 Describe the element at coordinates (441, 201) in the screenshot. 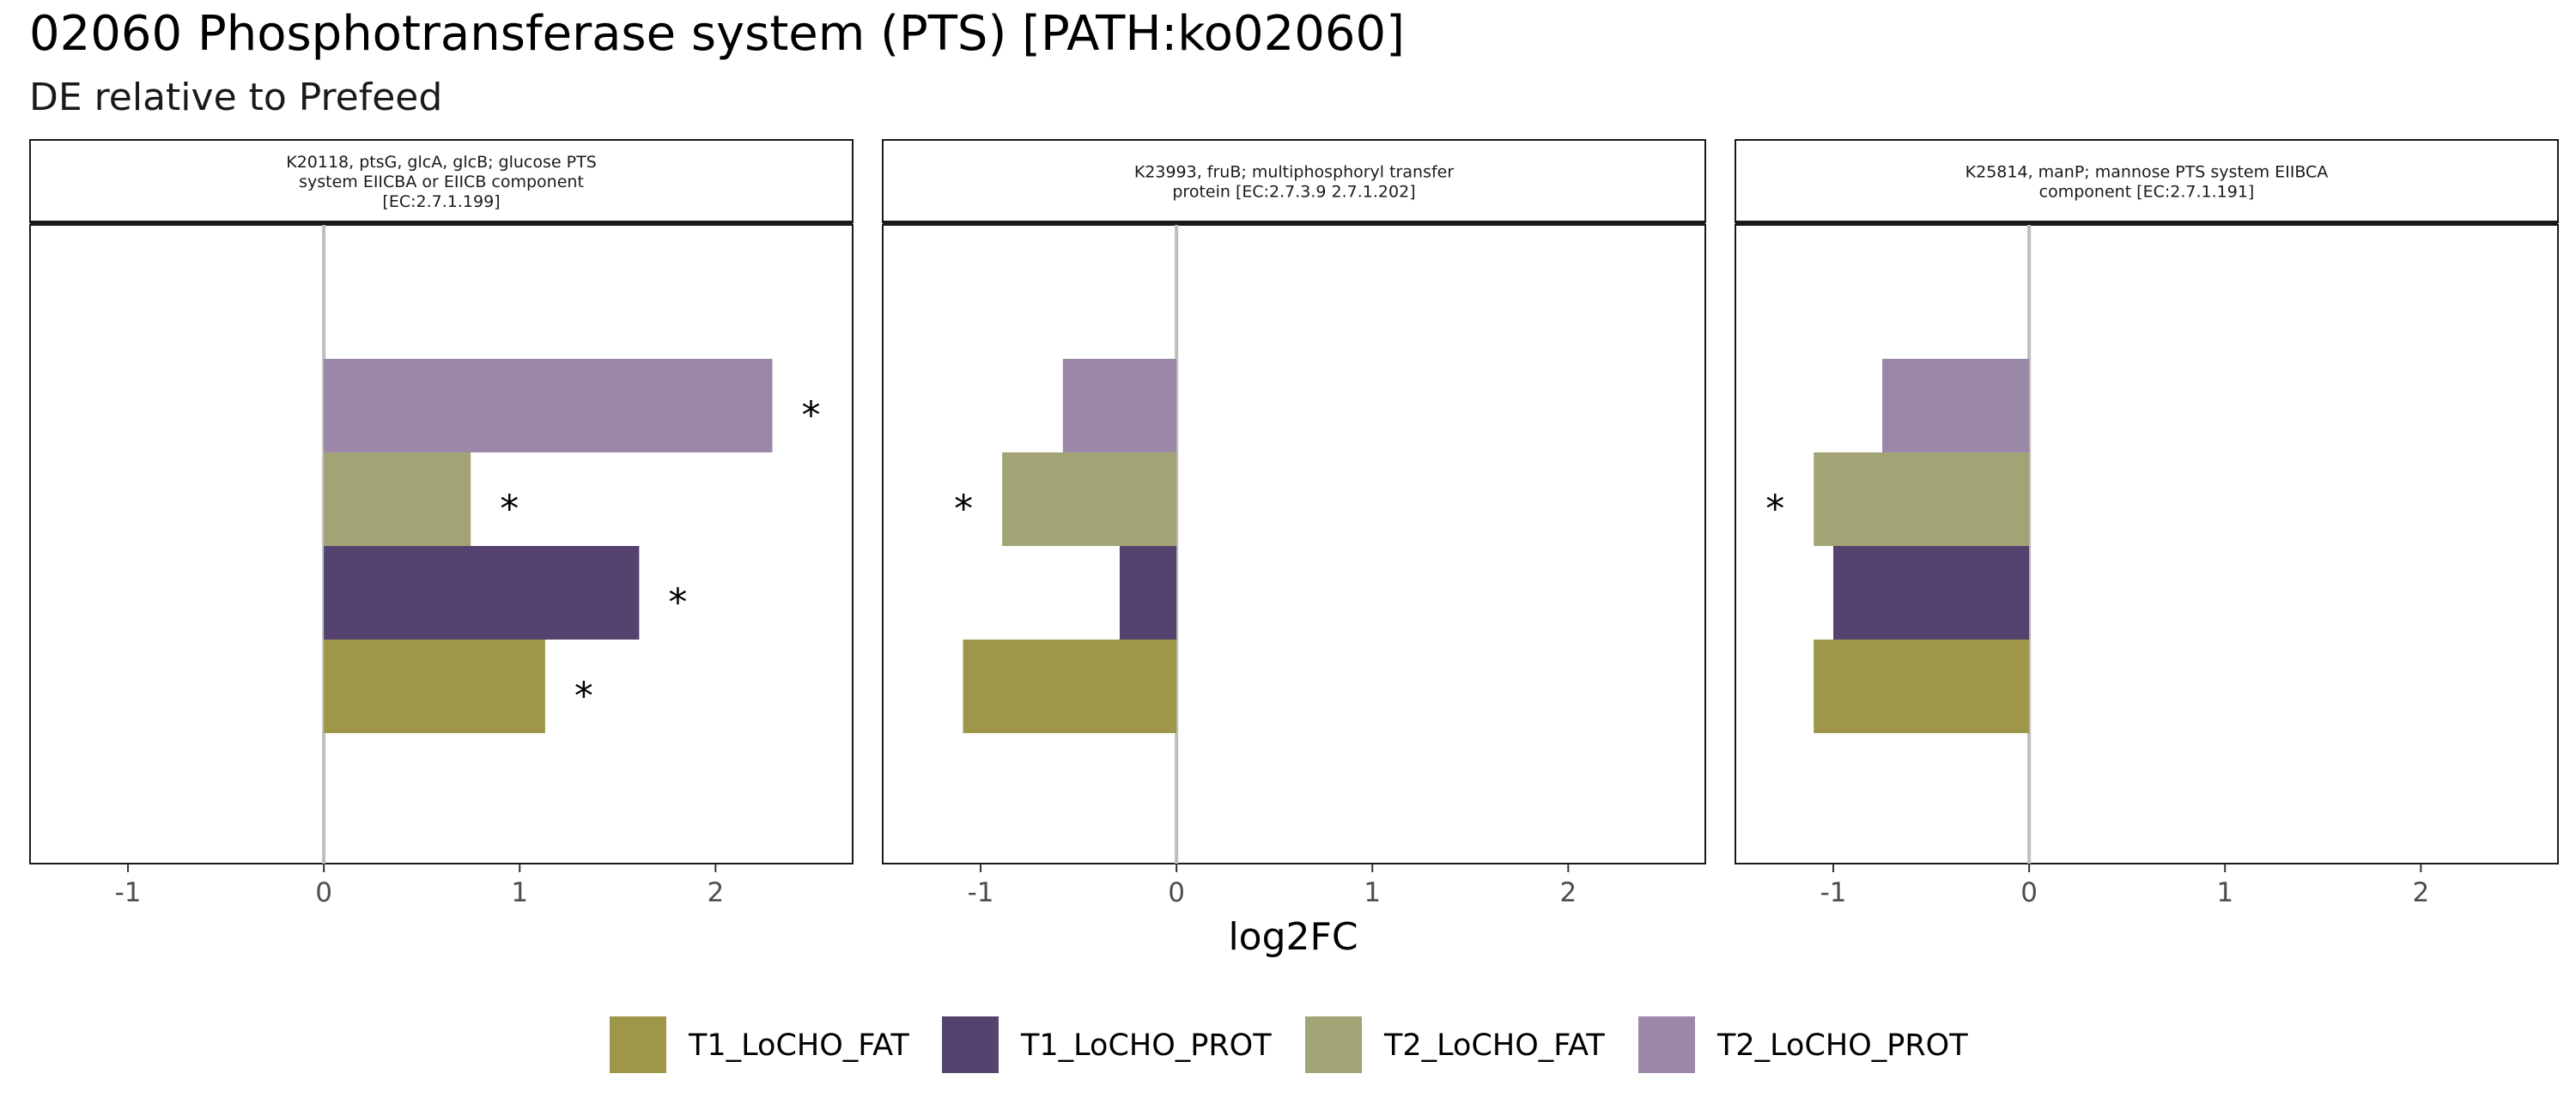

I see `strip-label-line: [EC:2.7.1.199]` at that location.